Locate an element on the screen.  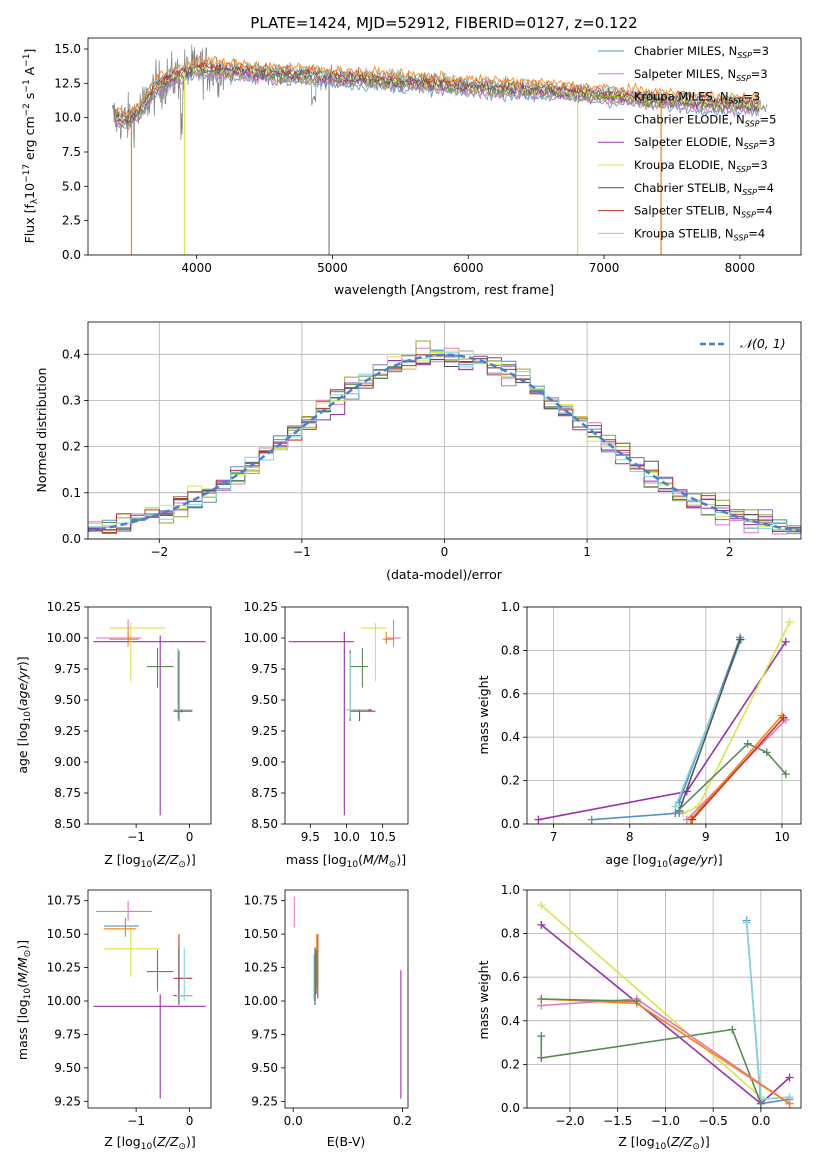
x-tick-label: 10 is located at coordinates (781, 837).